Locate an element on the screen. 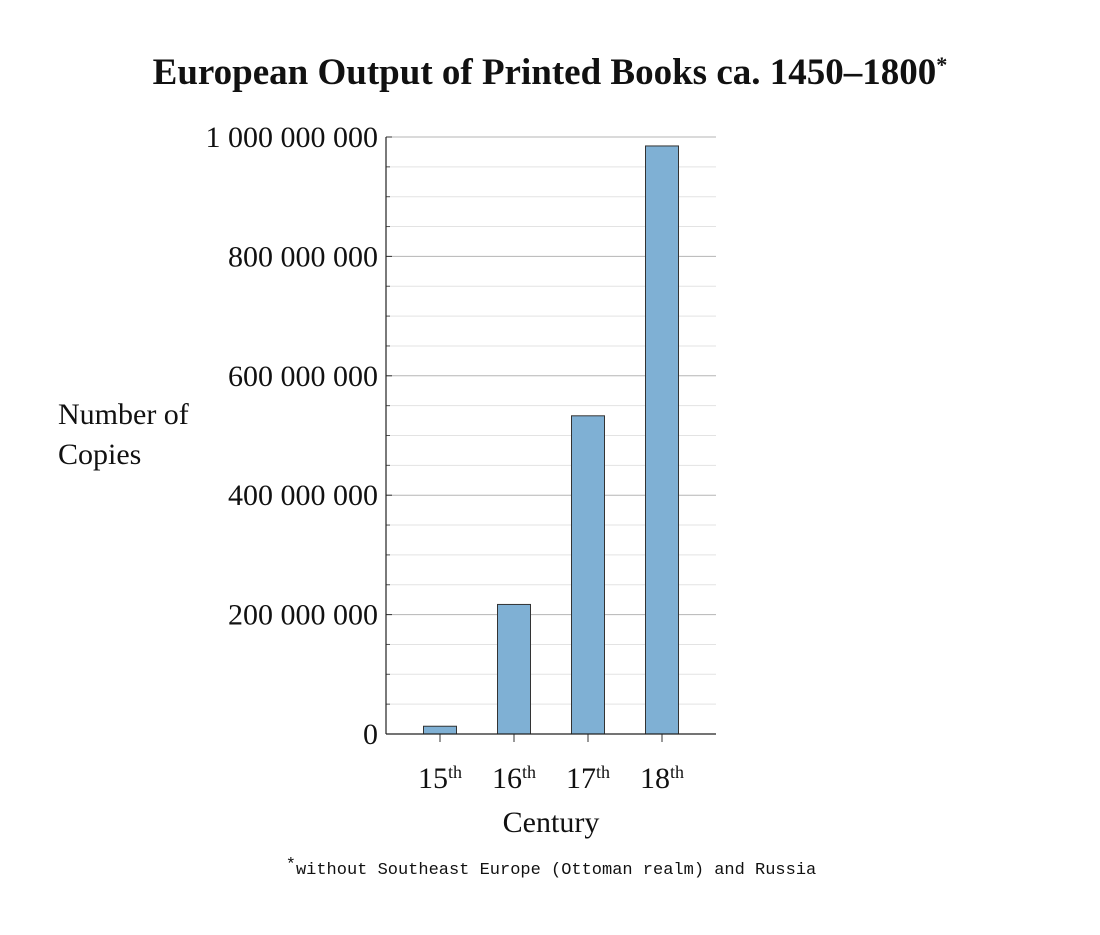  x-tick-label: 17th is located at coordinates (588, 778).